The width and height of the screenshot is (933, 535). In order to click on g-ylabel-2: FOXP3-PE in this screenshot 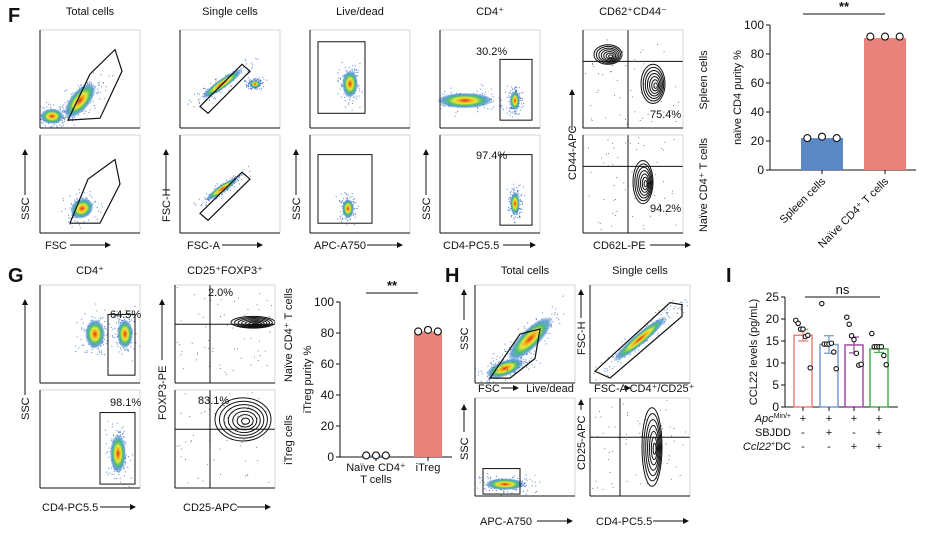, I will do `click(163, 393)`.